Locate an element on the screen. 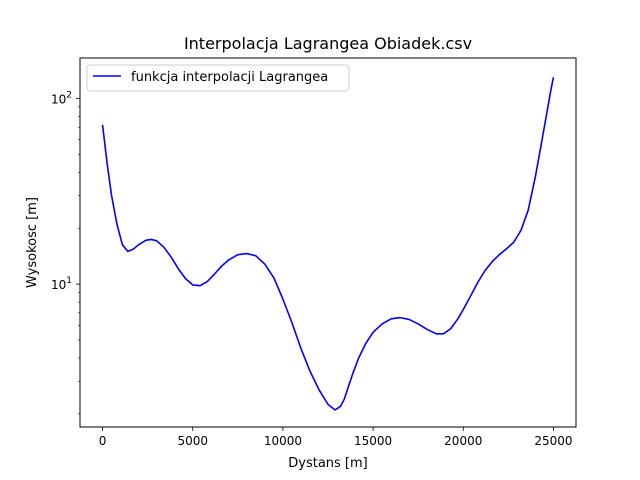  x-tick-label: 0 is located at coordinates (103, 441).